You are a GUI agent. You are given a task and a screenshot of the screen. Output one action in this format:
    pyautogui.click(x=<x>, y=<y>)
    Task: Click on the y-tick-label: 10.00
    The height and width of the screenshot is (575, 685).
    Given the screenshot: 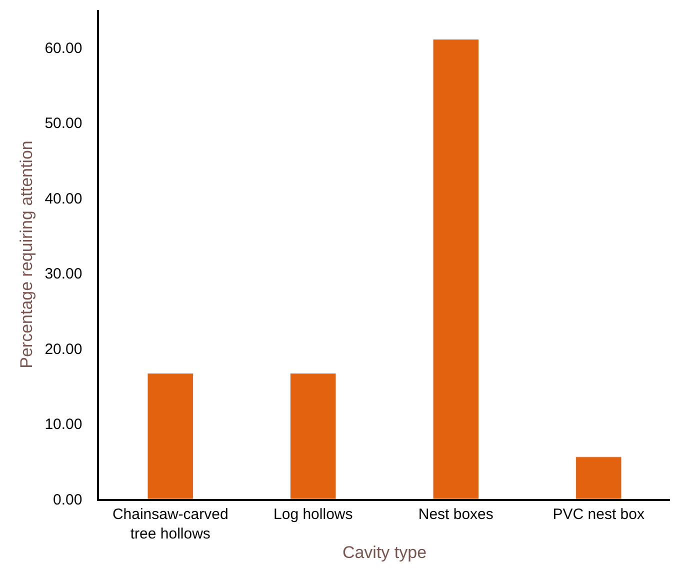 What is the action you would take?
    pyautogui.click(x=63, y=425)
    